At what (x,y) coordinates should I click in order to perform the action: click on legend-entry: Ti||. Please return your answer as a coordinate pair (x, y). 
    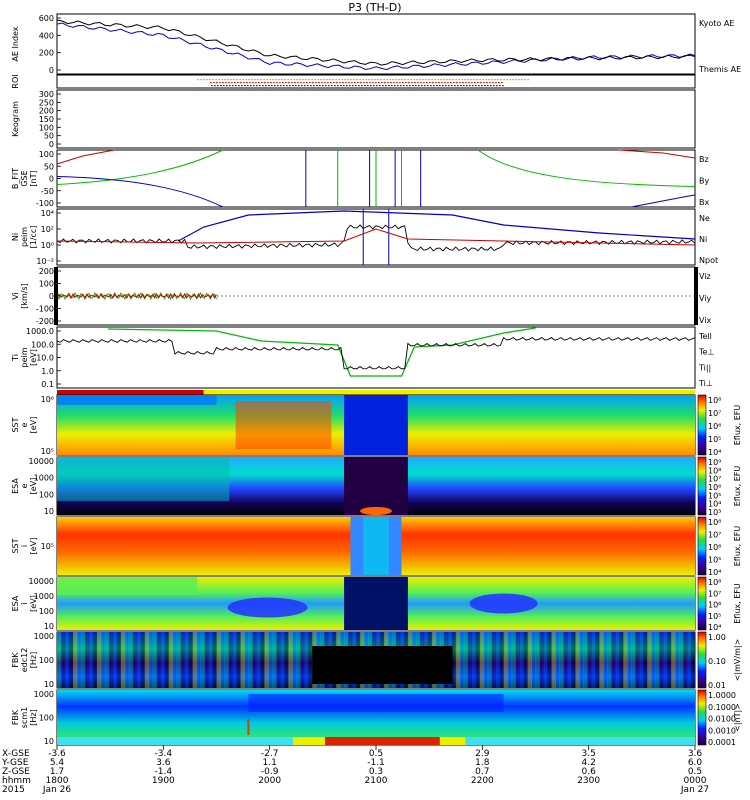
    Looking at the image, I should click on (704, 367).